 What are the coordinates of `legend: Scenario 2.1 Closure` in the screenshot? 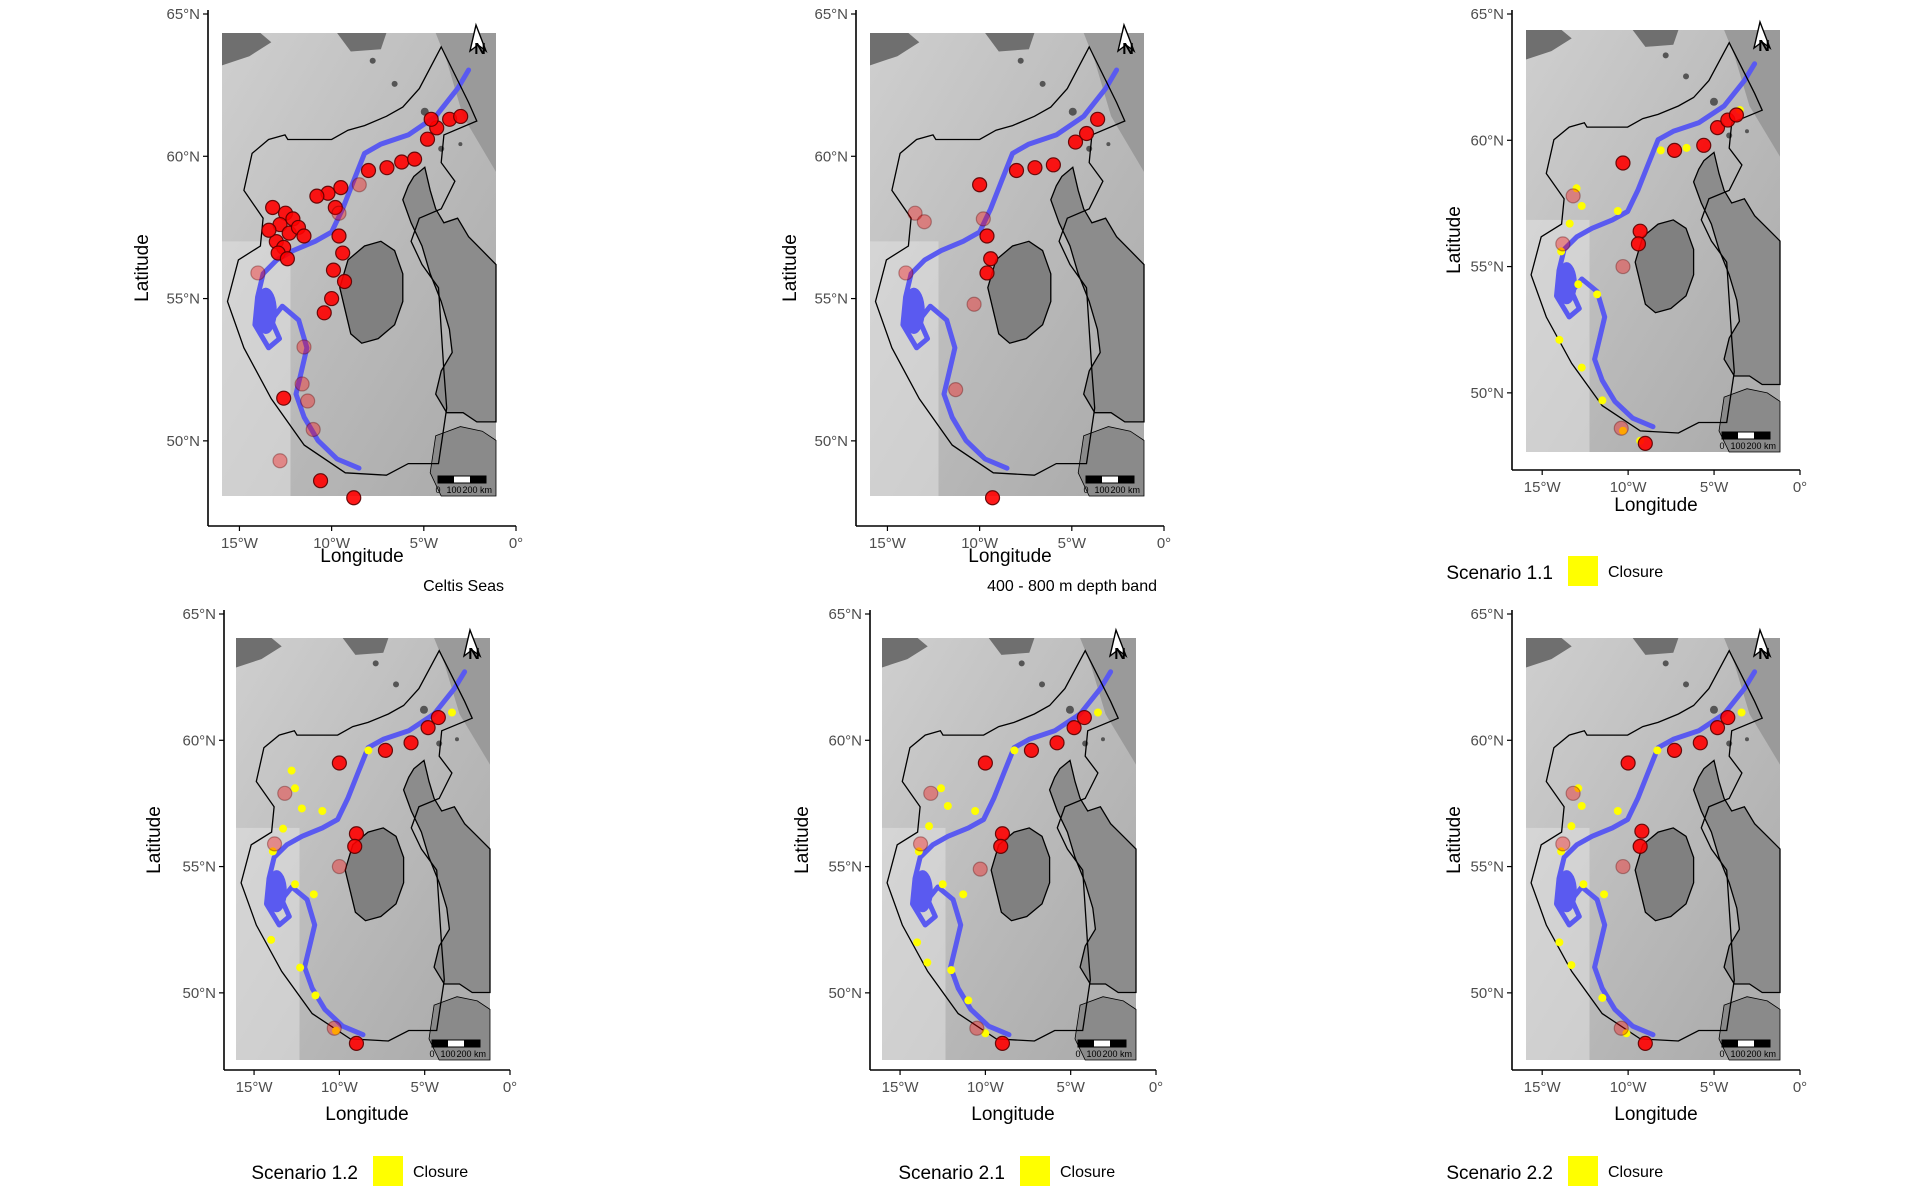 It's located at (1006, 1171).